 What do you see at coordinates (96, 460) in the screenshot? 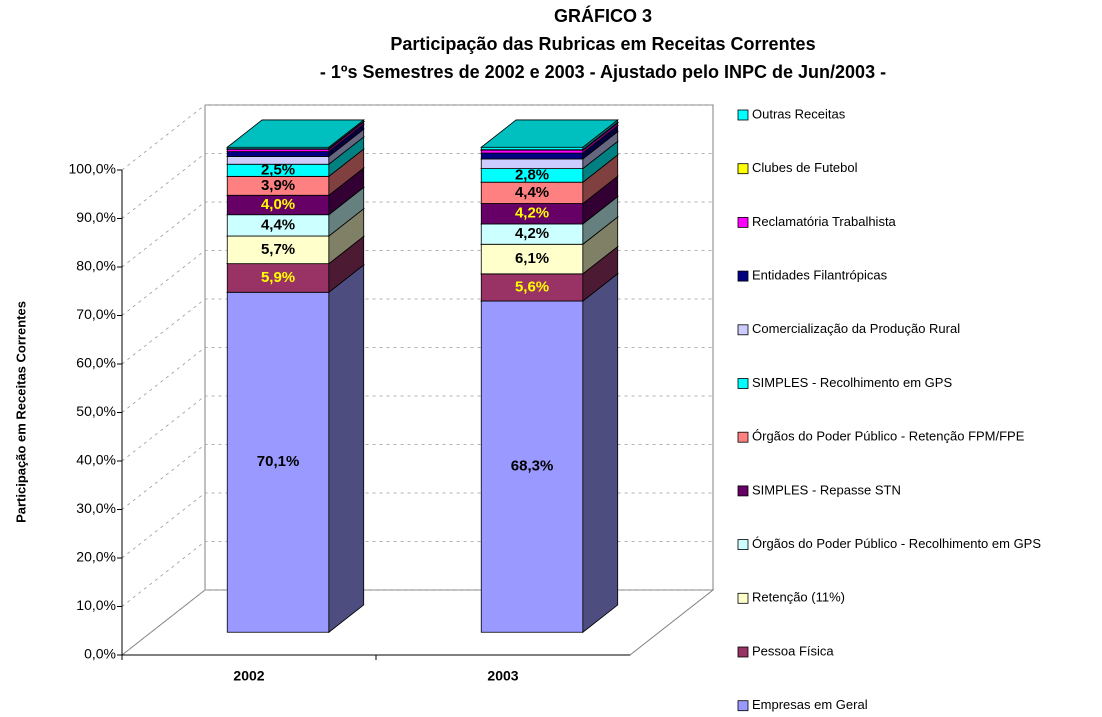
I see `y-tick-label: 40,0%` at bounding box center [96, 460].